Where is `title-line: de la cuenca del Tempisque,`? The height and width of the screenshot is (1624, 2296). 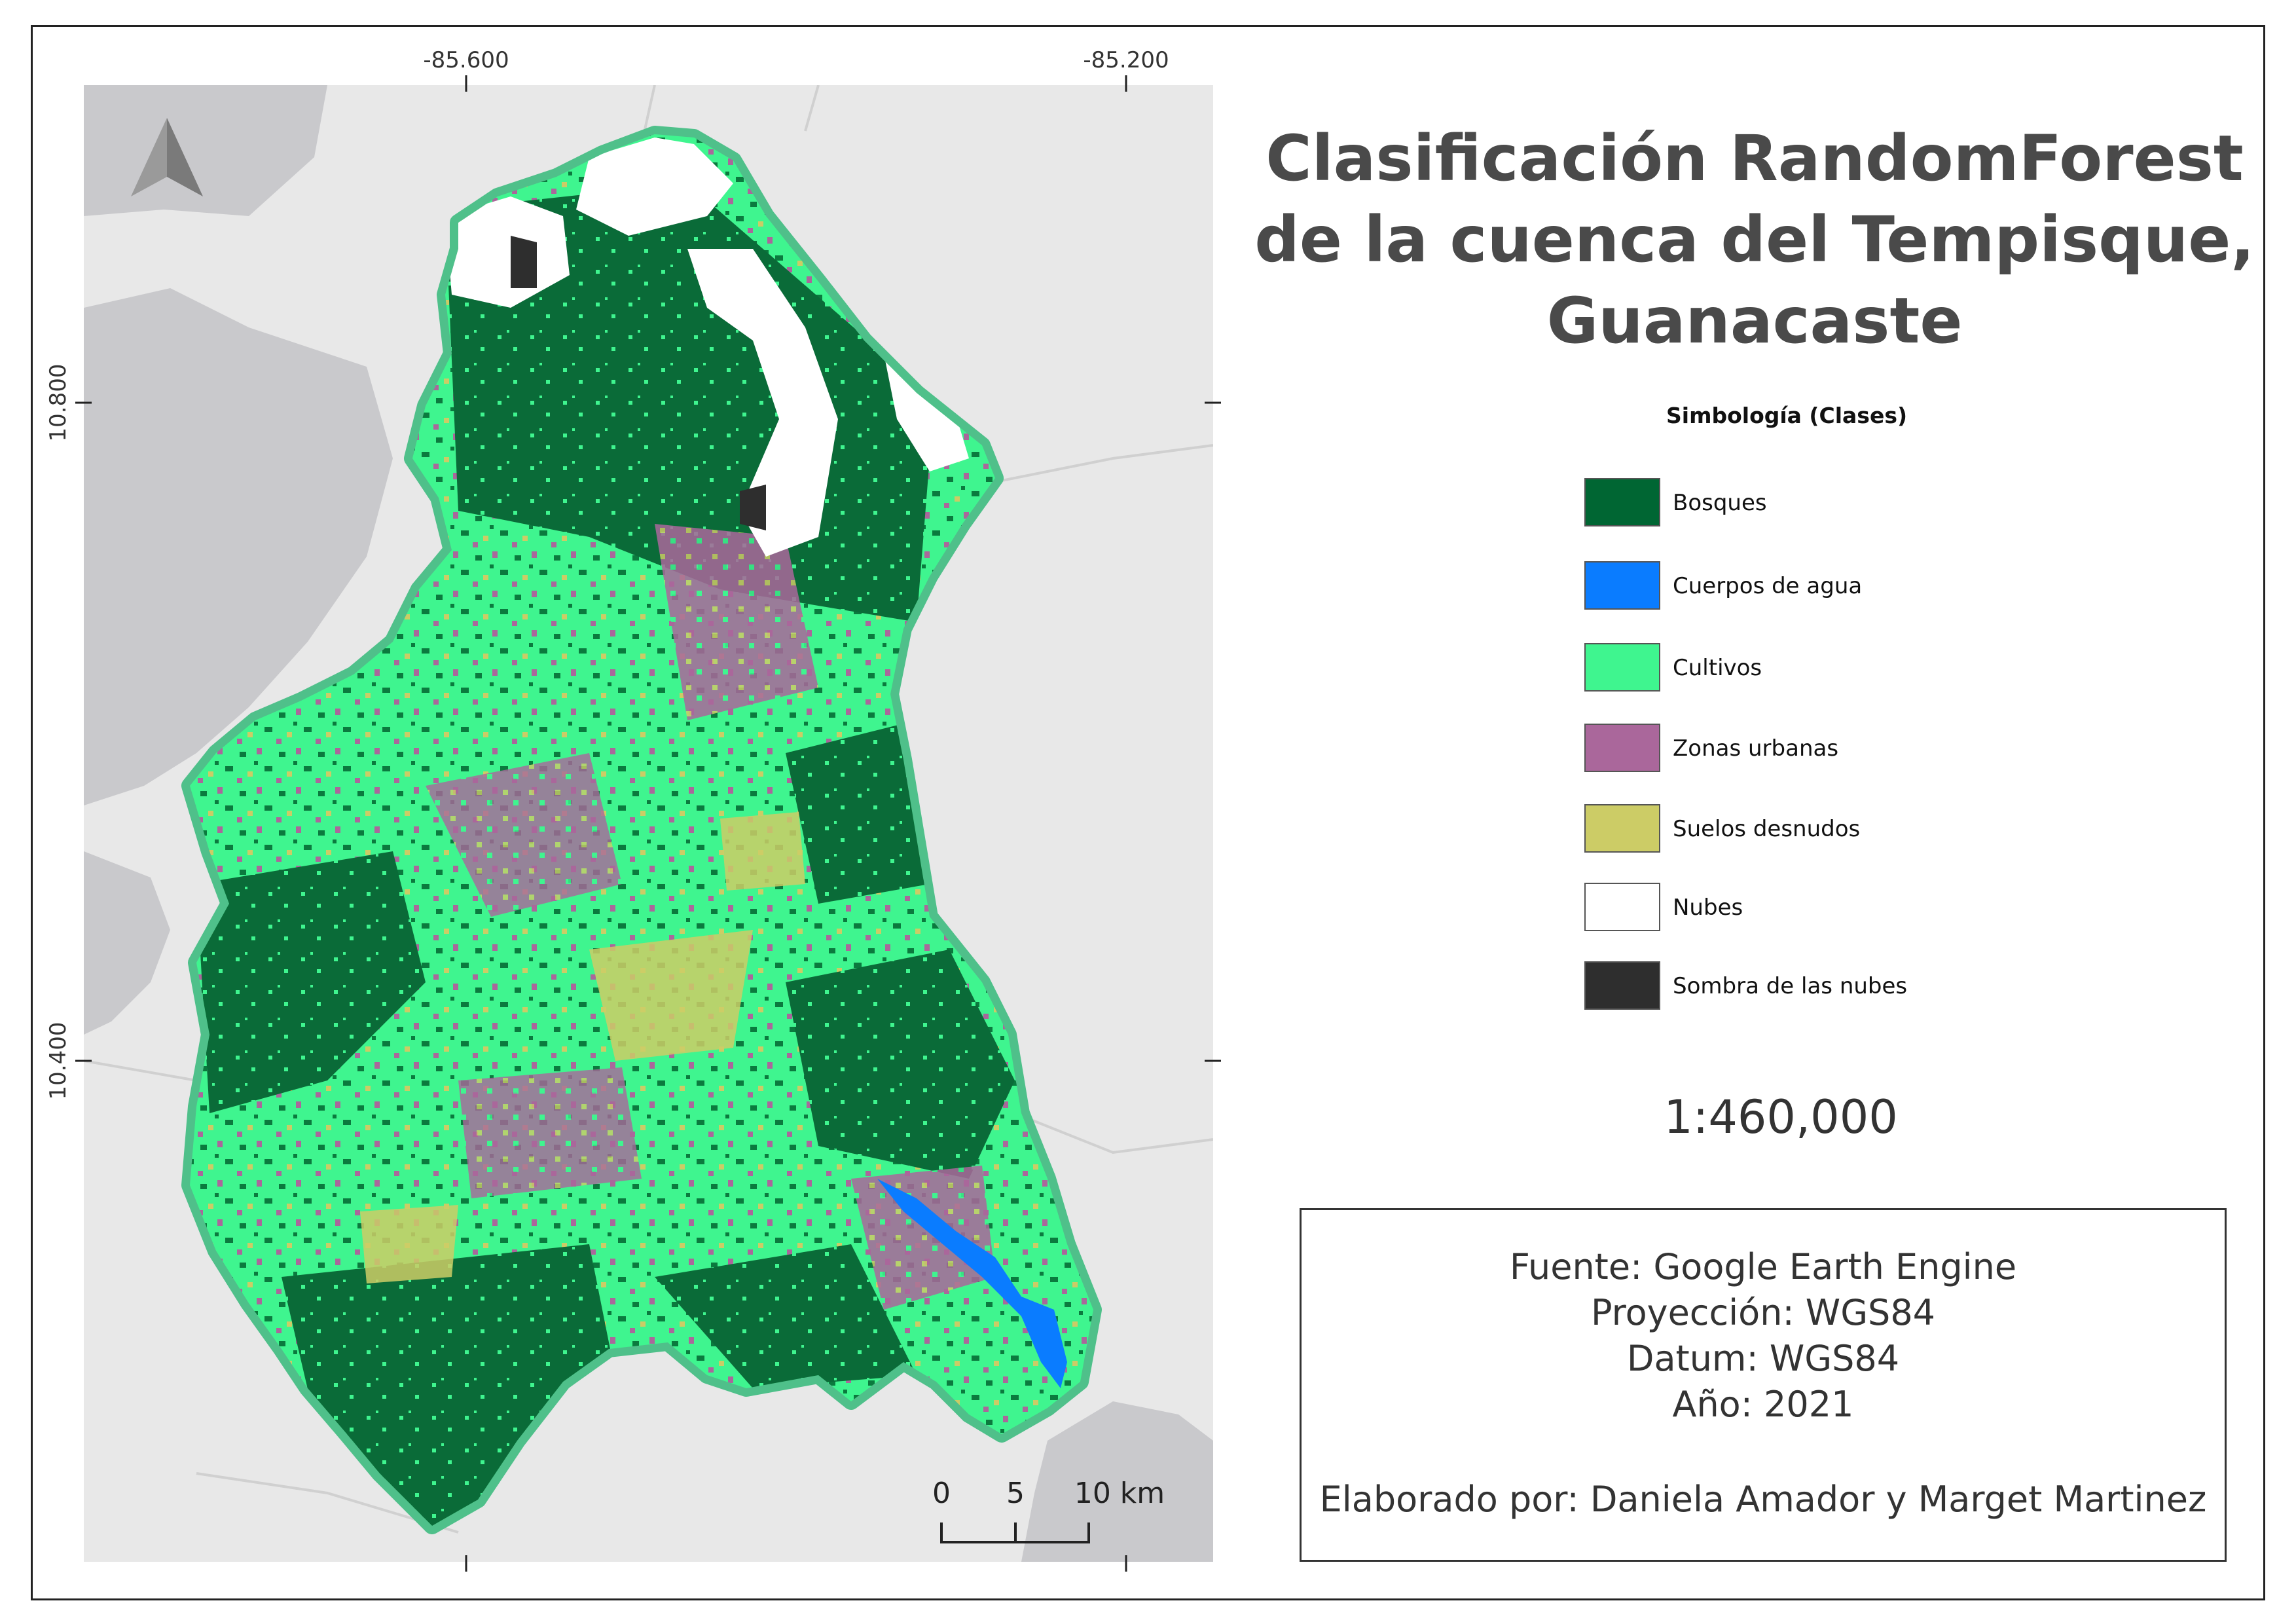
title-line: de la cuenca del Tempisque, is located at coordinates (1754, 239).